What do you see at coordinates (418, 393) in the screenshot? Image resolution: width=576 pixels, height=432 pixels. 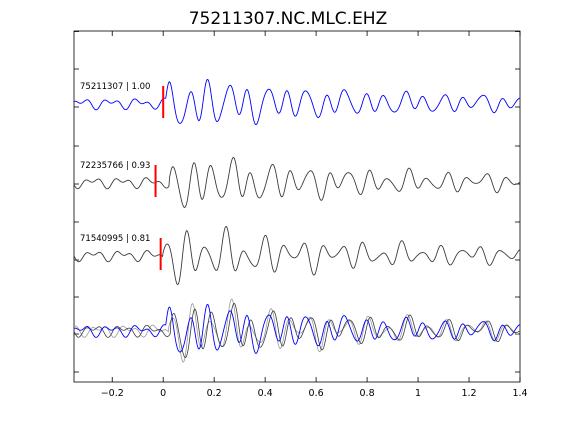 I see `x-tick-label: 1` at bounding box center [418, 393].